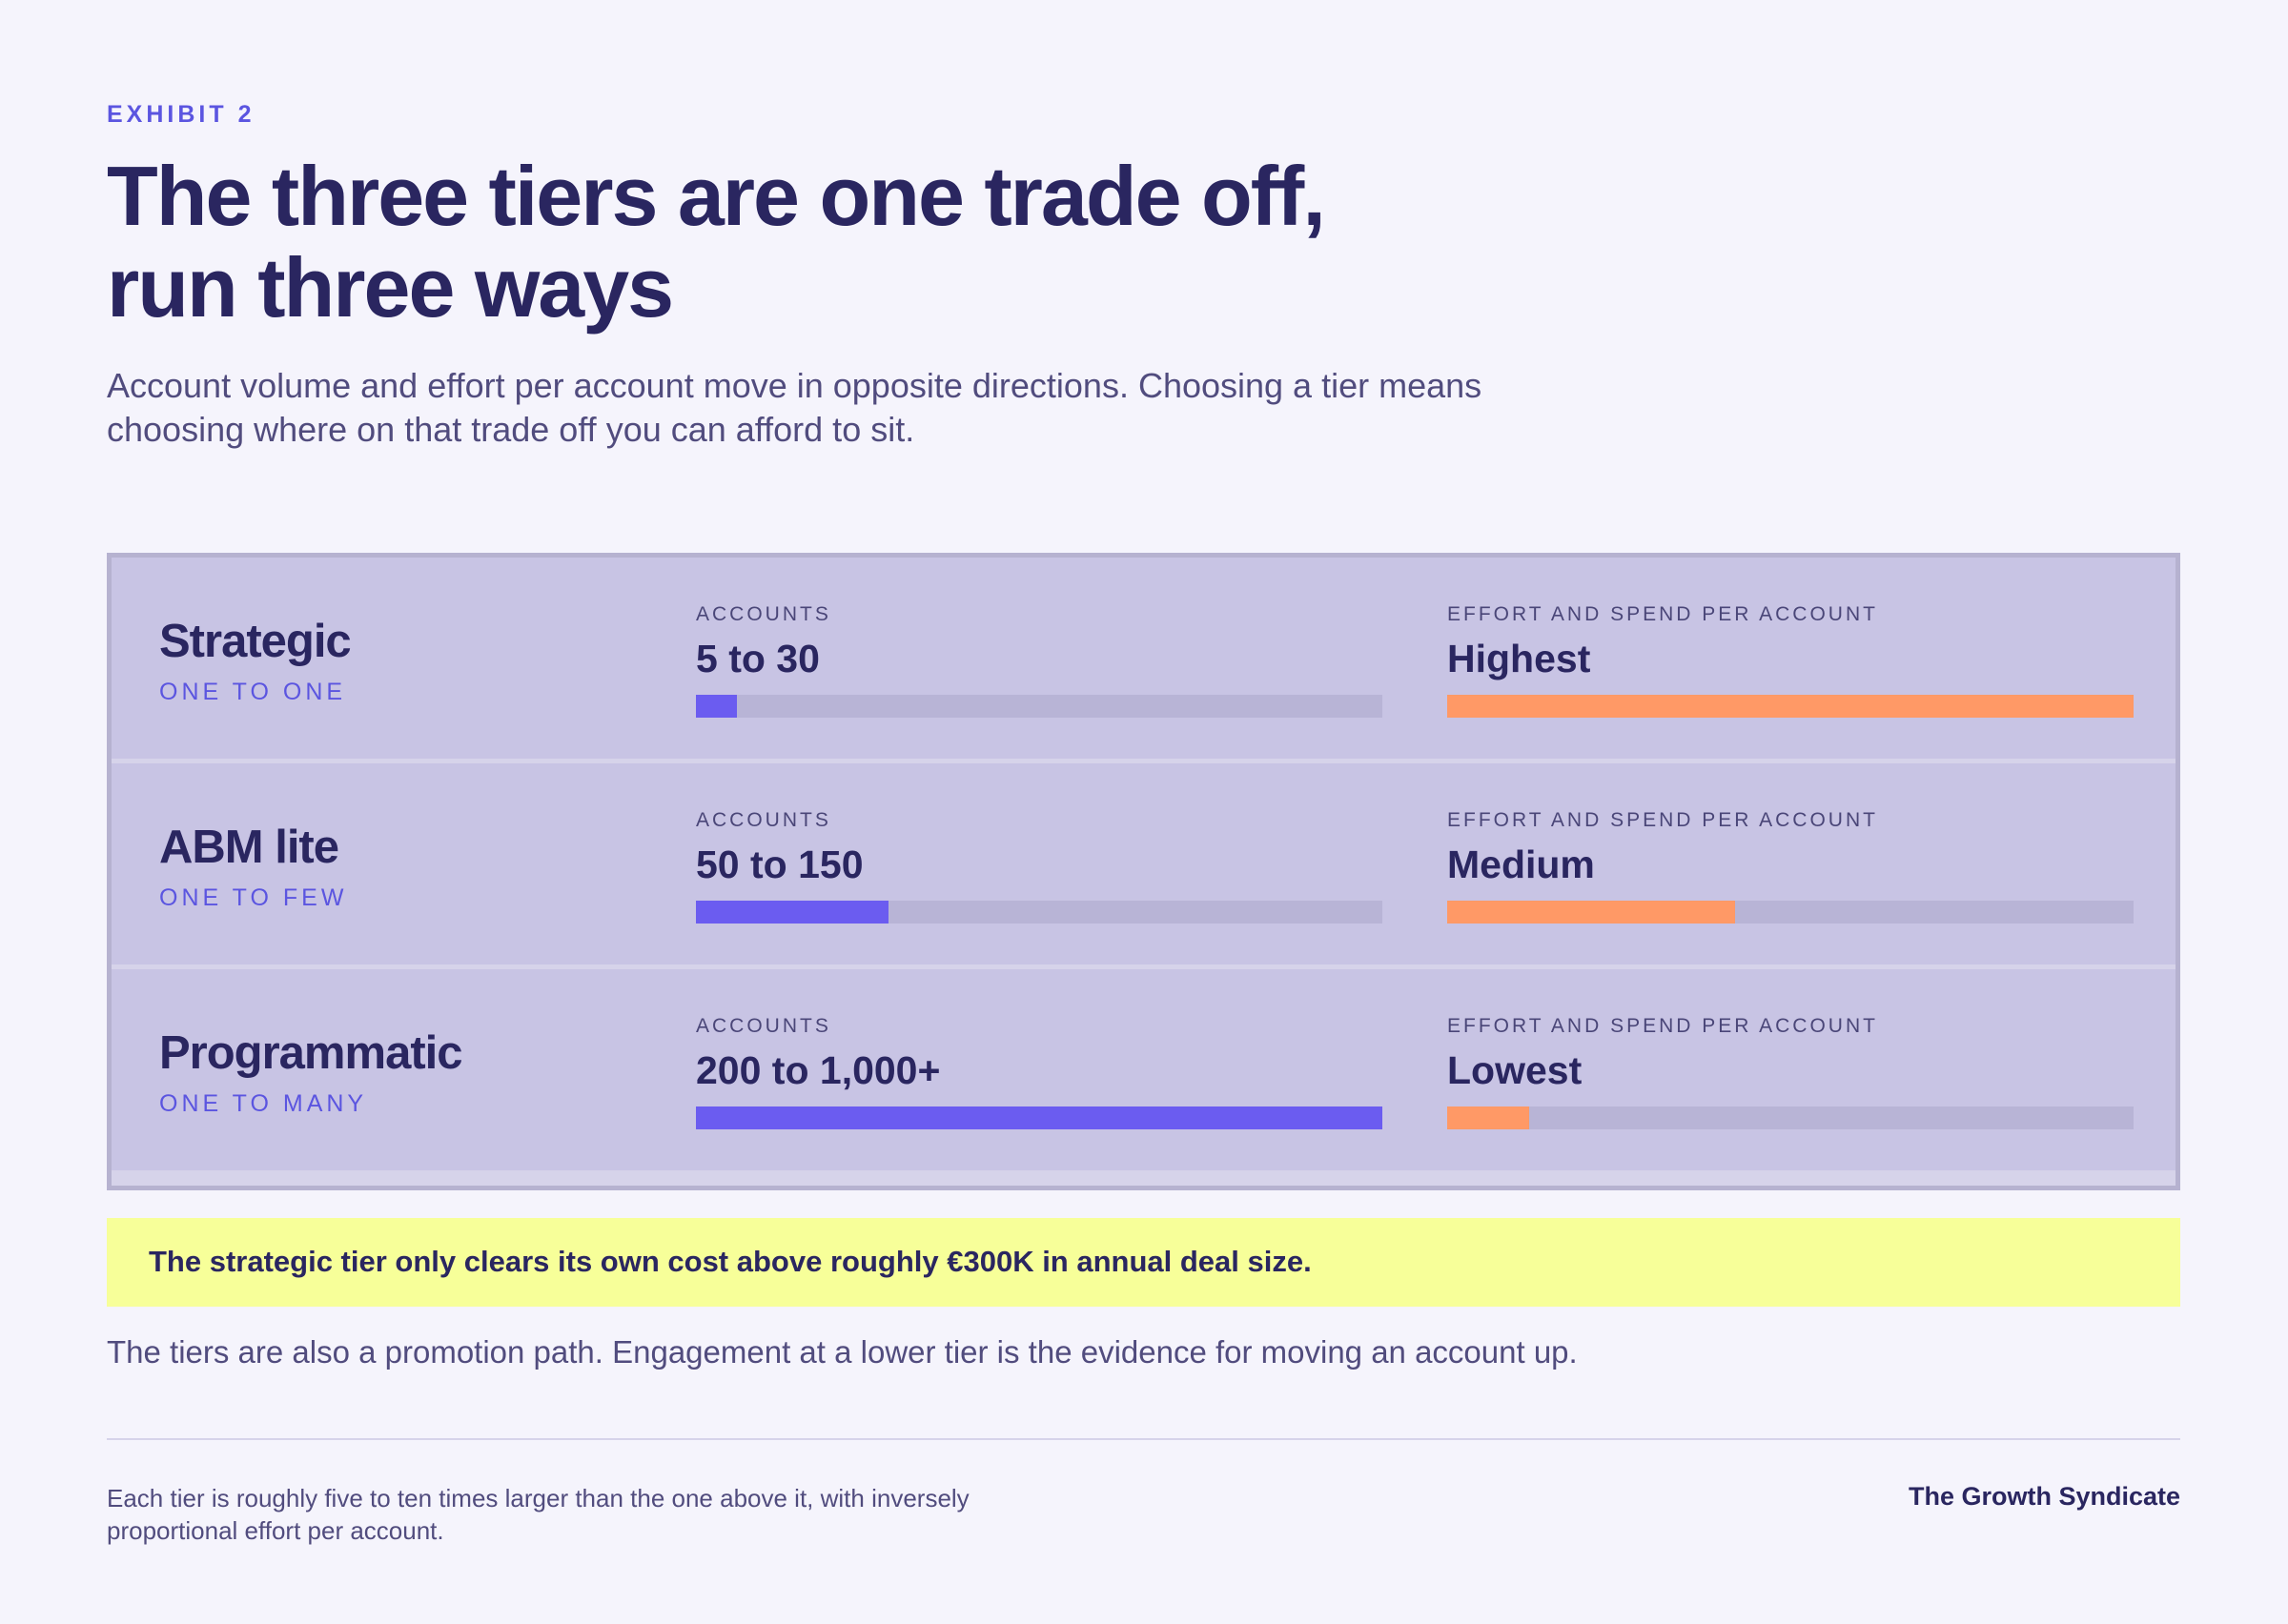 The width and height of the screenshot is (2288, 1624). Describe the element at coordinates (256, 641) in the screenshot. I see `tier-name: Strategic` at that location.